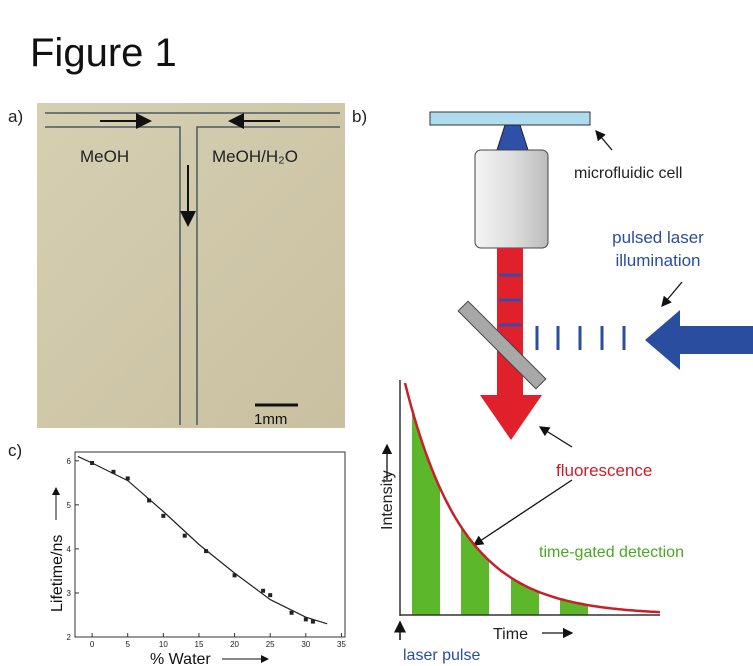  Describe the element at coordinates (202, 540) in the screenshot. I see `fit-line` at that location.